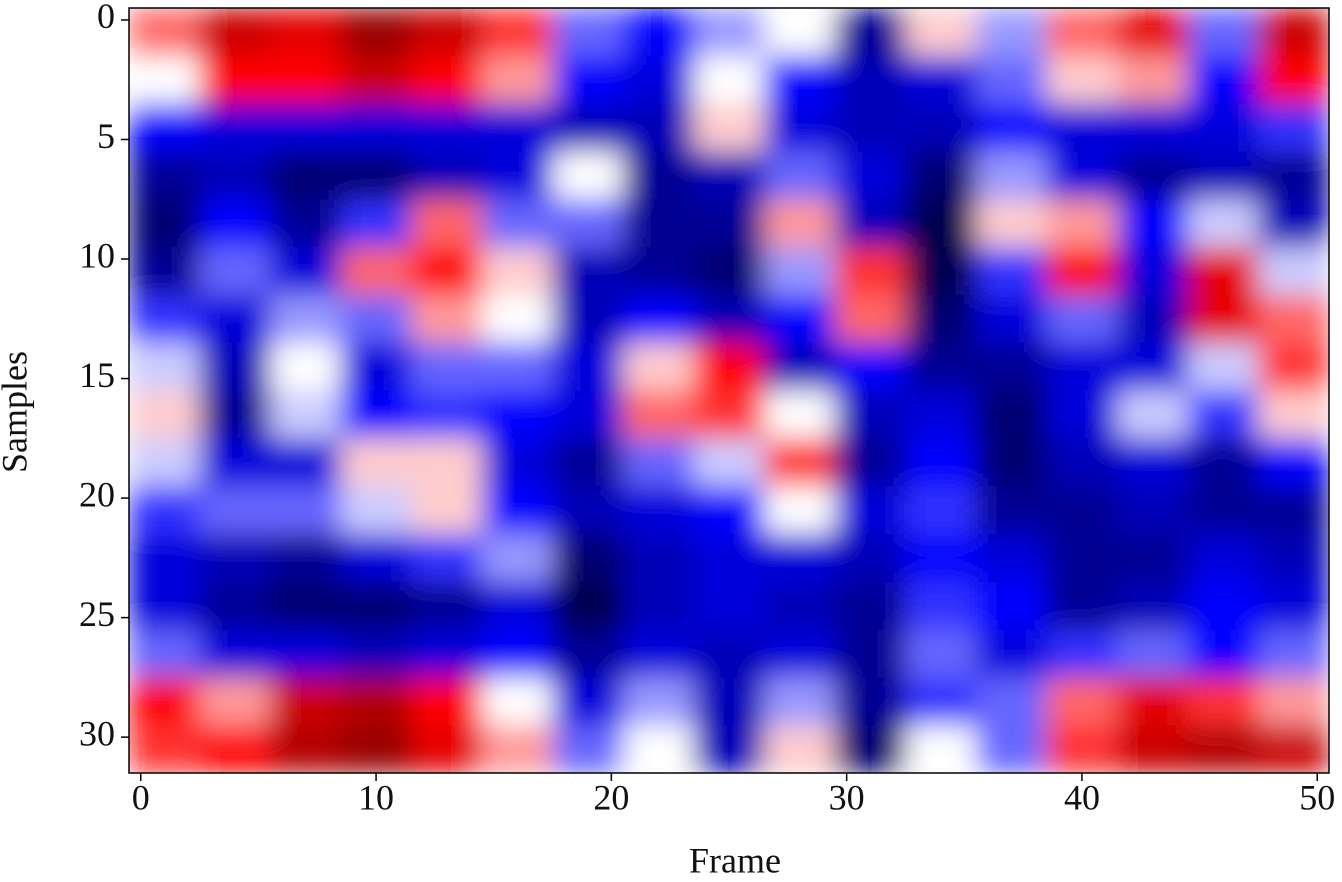 This screenshot has height=882, width=1342. Describe the element at coordinates (376, 797) in the screenshot. I see `x-tick-label: 10` at that location.